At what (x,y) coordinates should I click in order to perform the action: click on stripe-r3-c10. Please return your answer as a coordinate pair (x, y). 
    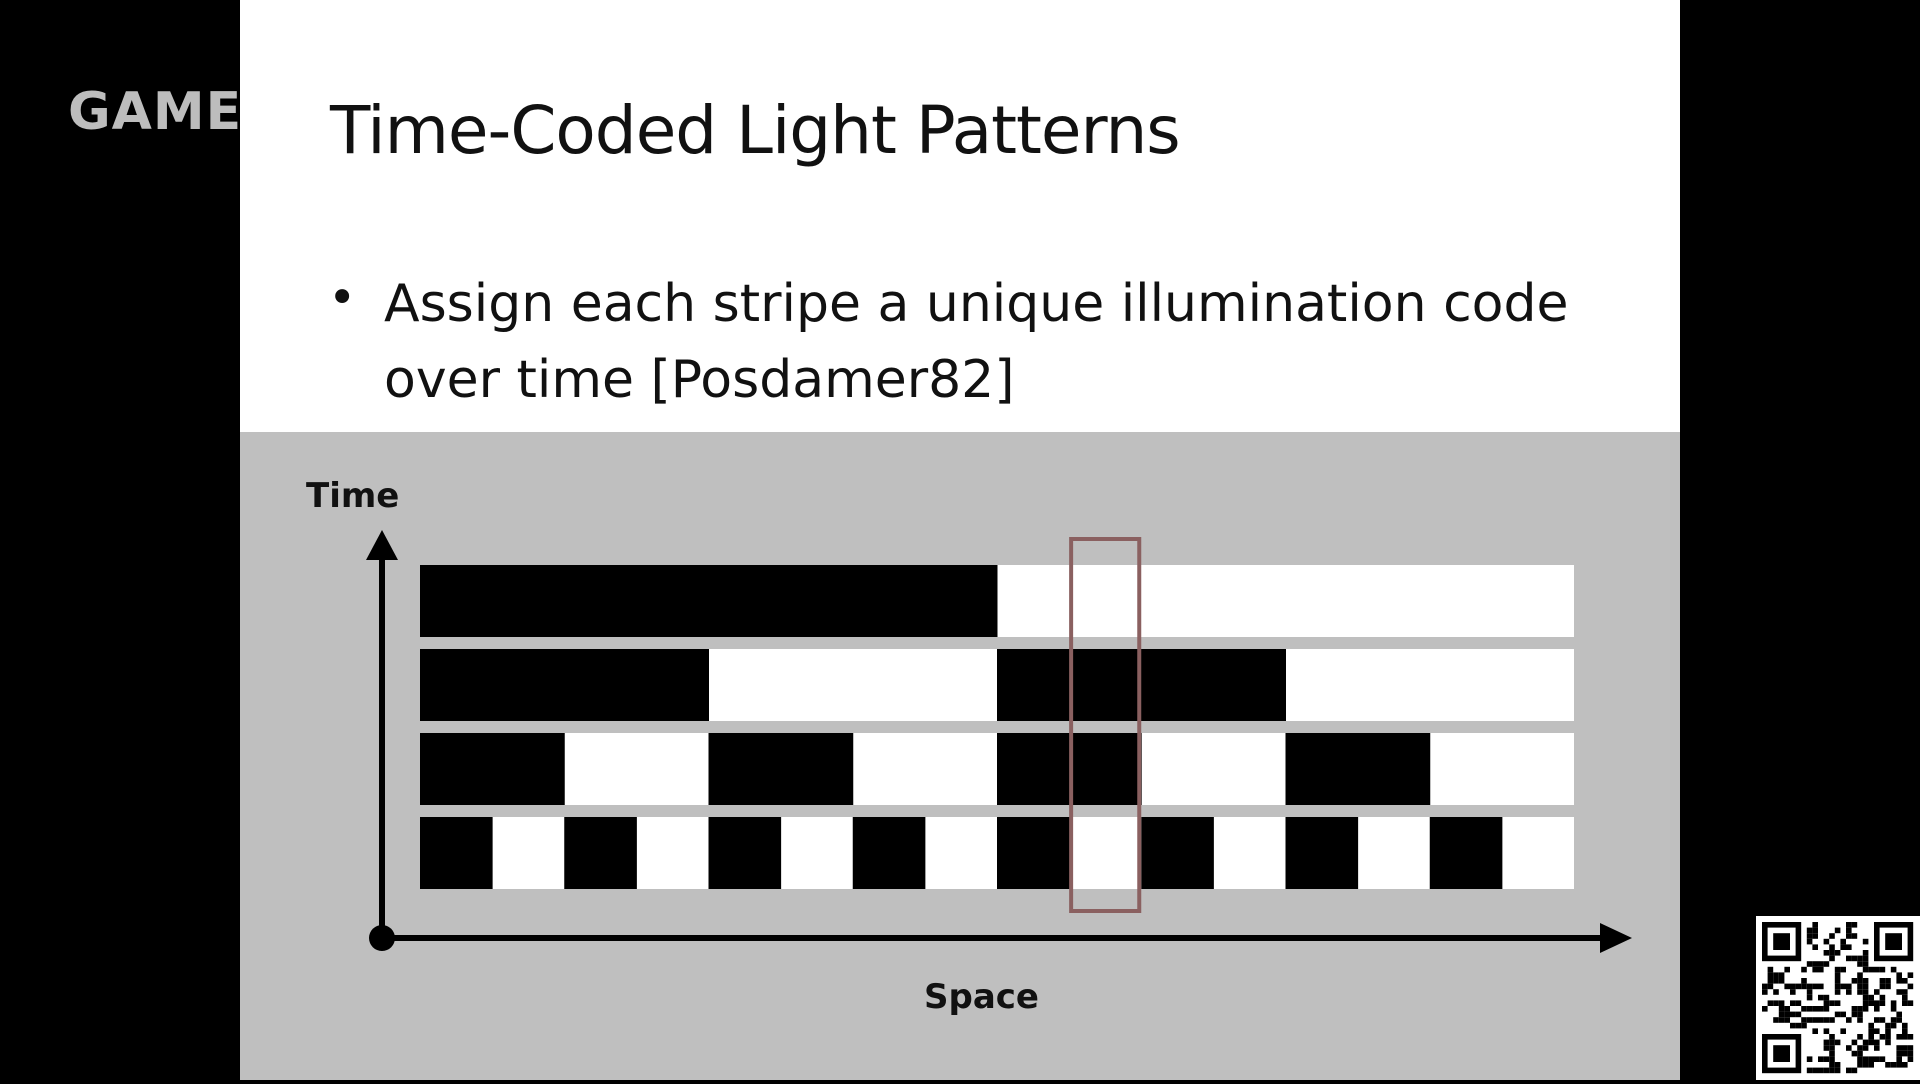
    Looking at the image, I should click on (1105, 769).